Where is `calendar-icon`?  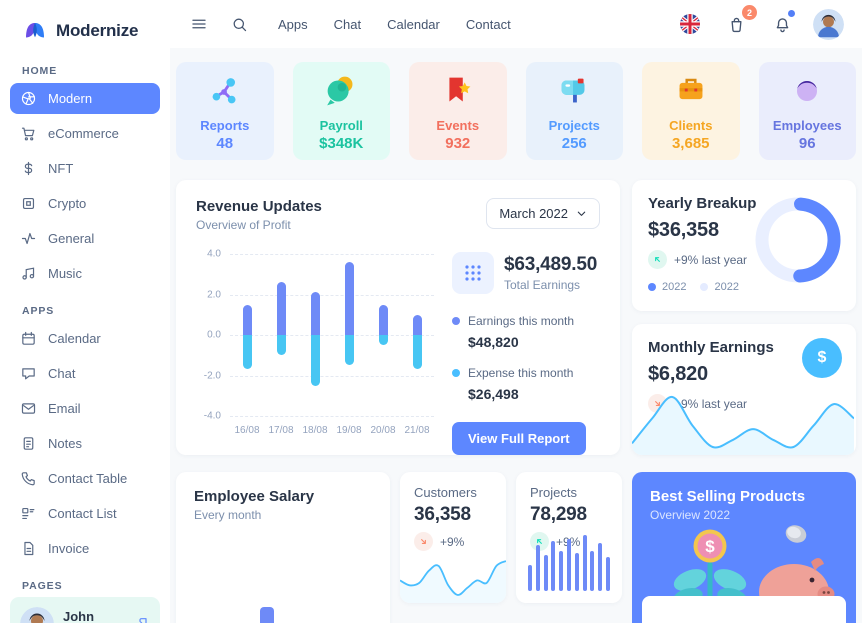
calendar-icon is located at coordinates (28, 338).